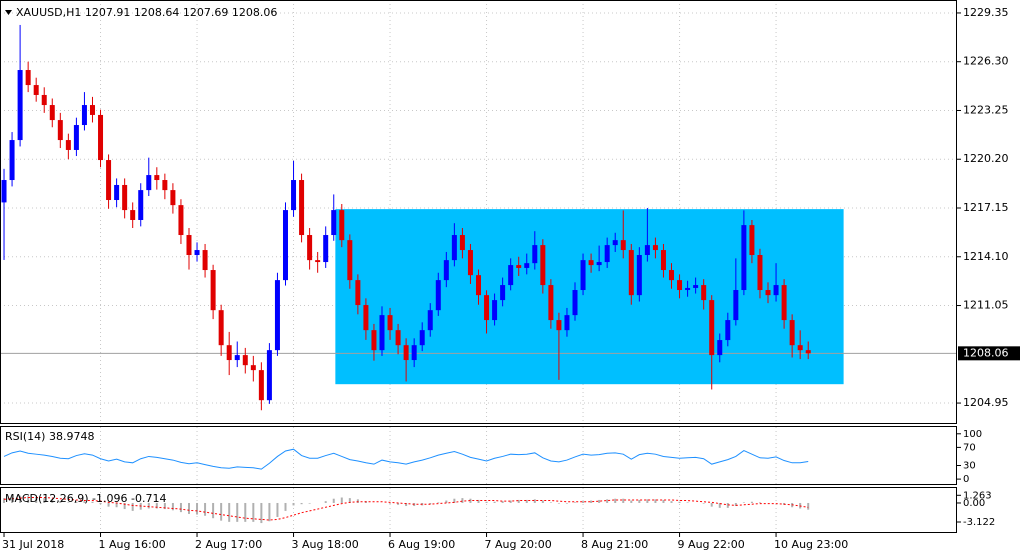  I want to click on macd-value: -1.096, so click(109, 498).